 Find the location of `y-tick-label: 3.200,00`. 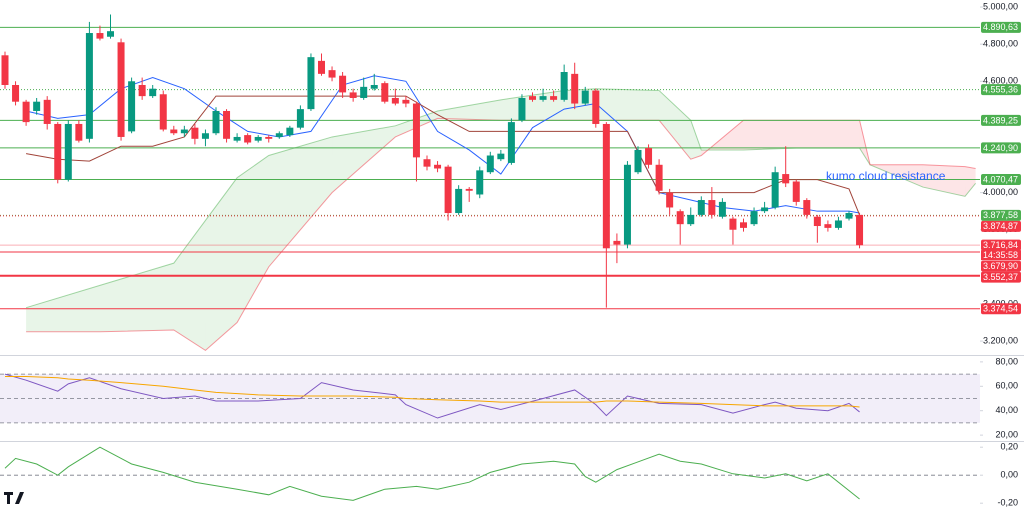

y-tick-label: 3.200,00 is located at coordinates (1000, 340).